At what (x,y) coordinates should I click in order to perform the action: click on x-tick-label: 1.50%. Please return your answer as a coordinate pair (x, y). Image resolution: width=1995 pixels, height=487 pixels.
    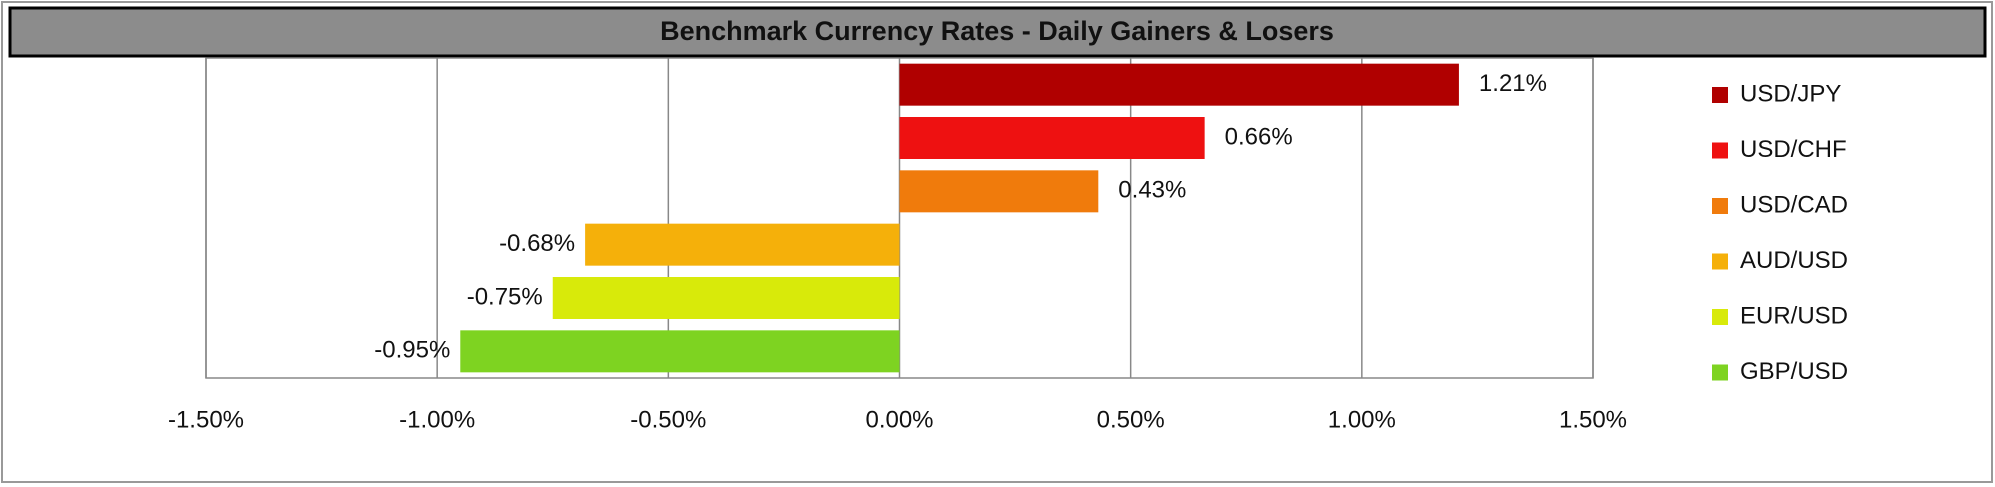
    Looking at the image, I should click on (1593, 419).